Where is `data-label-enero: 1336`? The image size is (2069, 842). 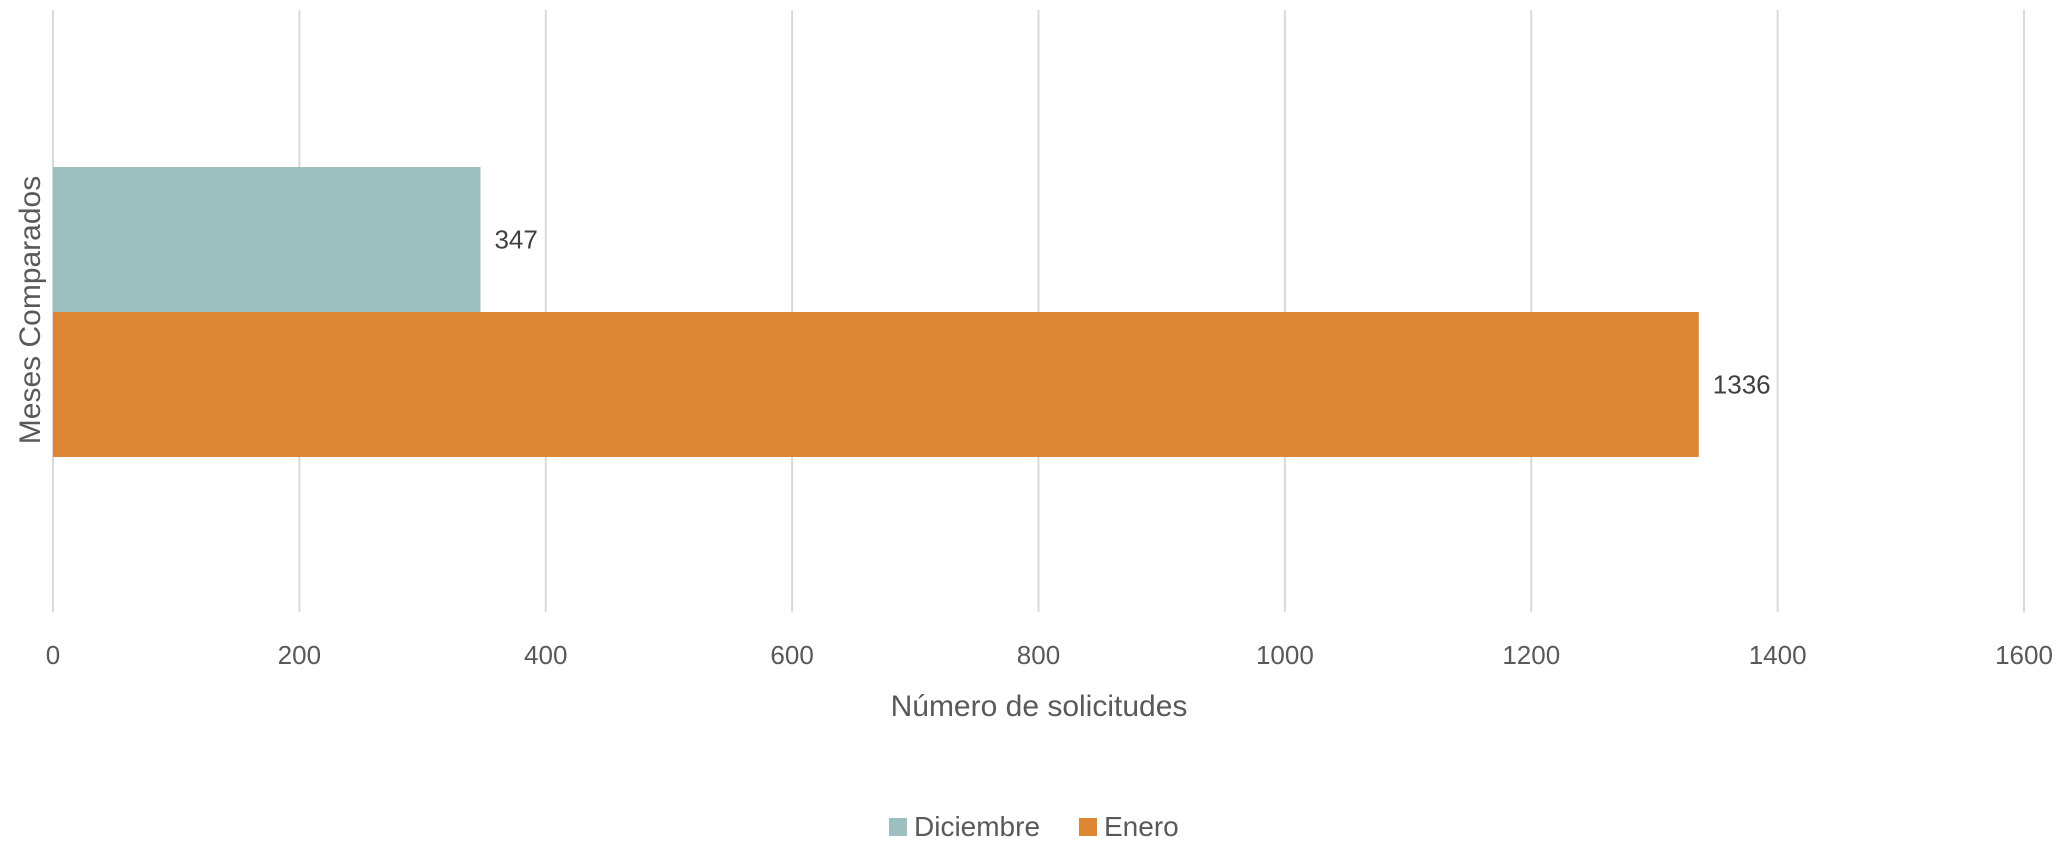
data-label-enero: 1336 is located at coordinates (1742, 385).